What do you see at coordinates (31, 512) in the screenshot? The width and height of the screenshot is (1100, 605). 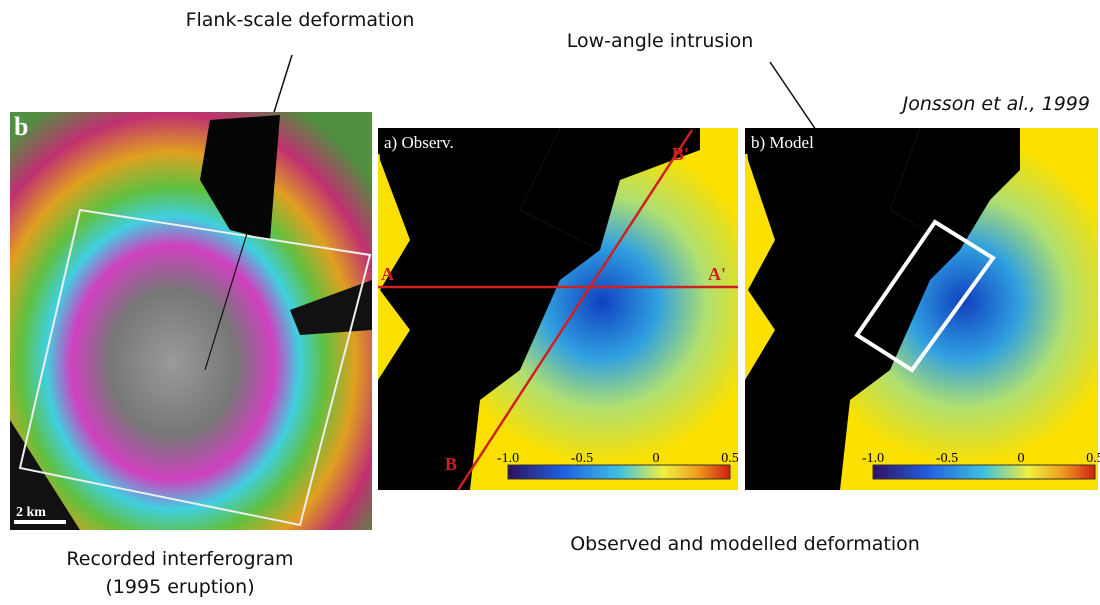 I see `scale-label: 2 km` at bounding box center [31, 512].